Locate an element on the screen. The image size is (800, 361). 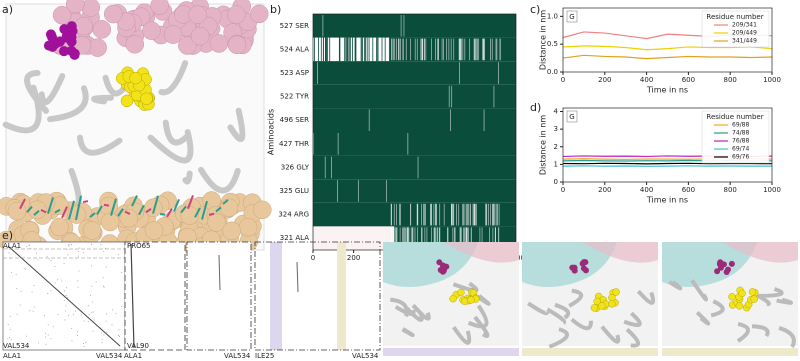
legend-label: 76/88 is located at coordinates (740, 141).